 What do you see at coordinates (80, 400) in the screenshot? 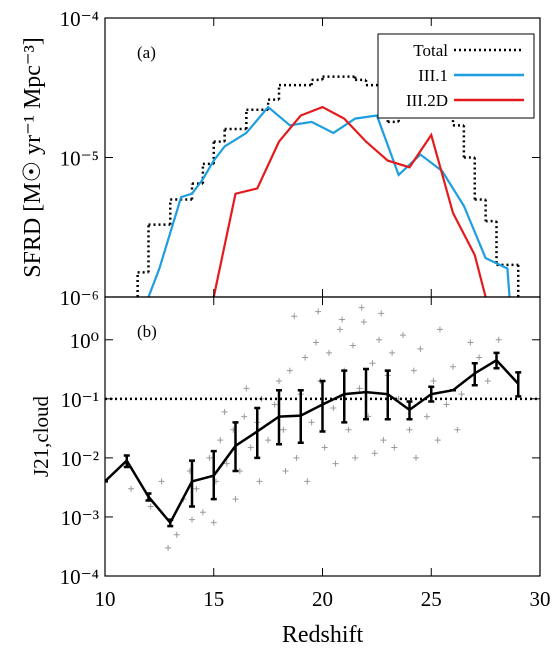
I see `y-tick-label: 10⁻¹` at bounding box center [80, 400].